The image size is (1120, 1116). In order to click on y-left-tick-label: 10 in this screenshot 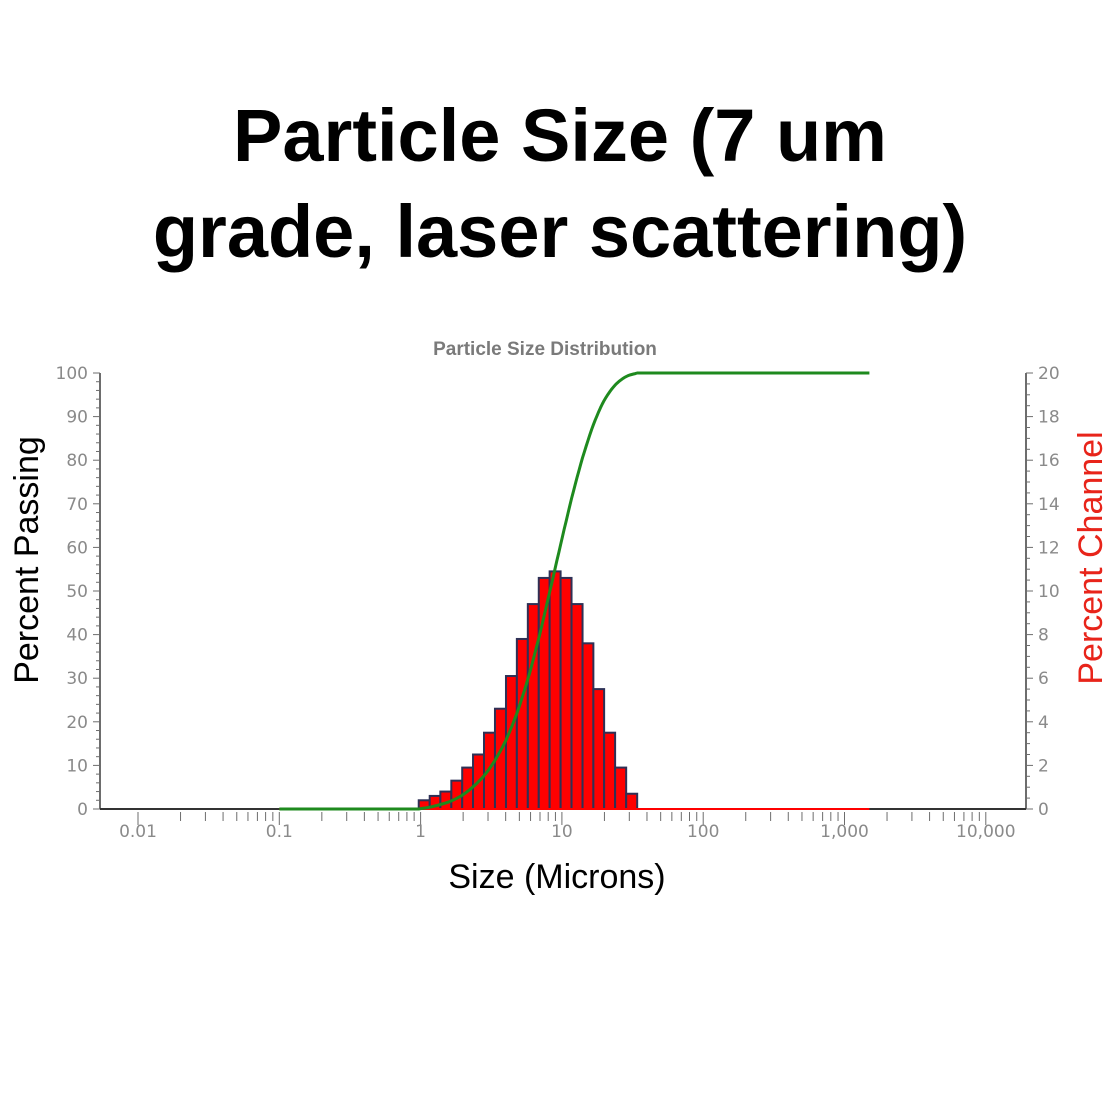, I will do `click(77, 766)`.